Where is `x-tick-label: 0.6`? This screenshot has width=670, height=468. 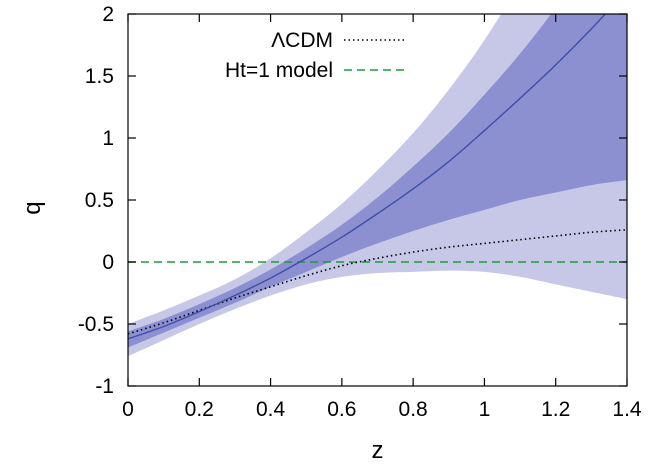
x-tick-label: 0.6 is located at coordinates (341, 409).